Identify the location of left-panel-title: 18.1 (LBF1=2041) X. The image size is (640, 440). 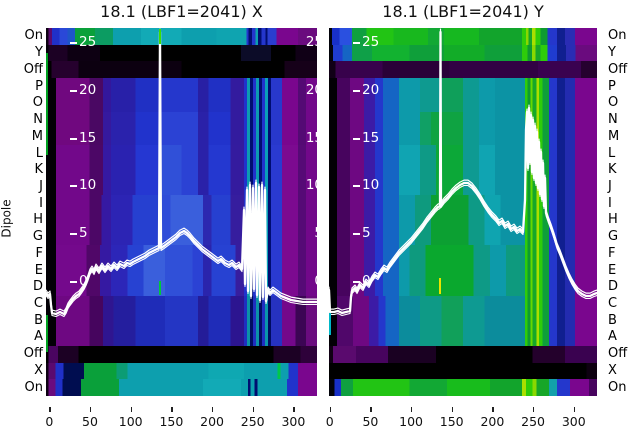
(181, 11).